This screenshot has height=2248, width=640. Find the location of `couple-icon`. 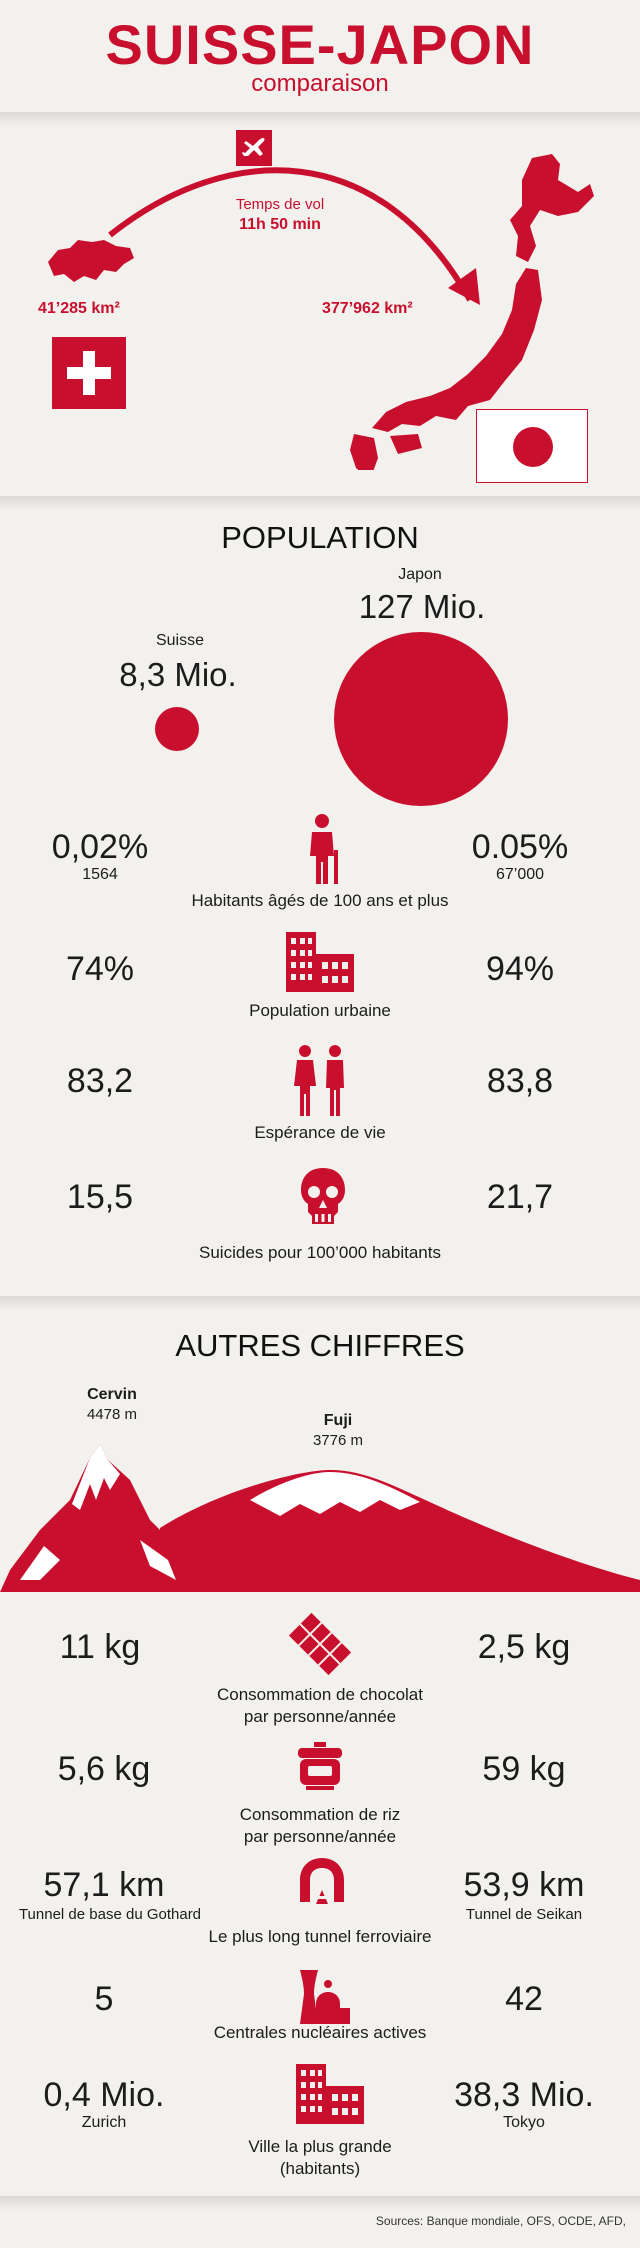

couple-icon is located at coordinates (319, 1080).